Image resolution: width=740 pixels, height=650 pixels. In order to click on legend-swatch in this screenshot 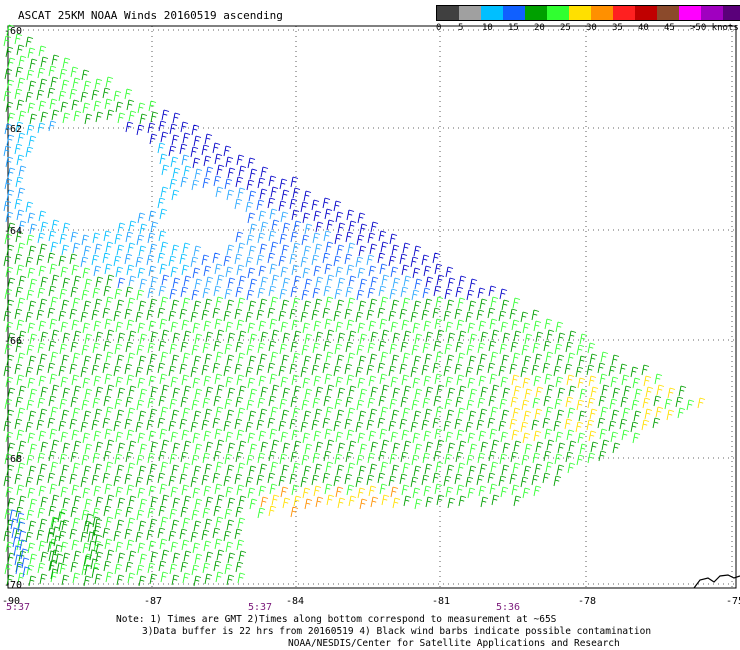, I will do `click(731, 13)`.